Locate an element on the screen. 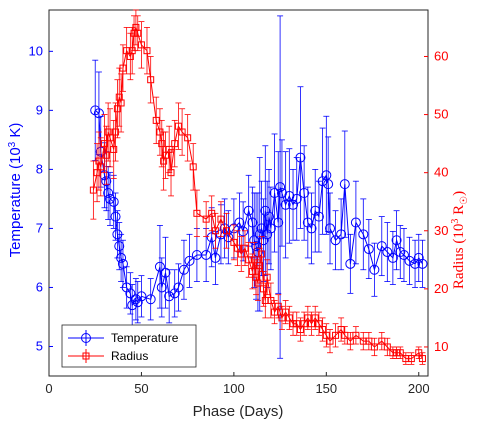  y-right-tick-label: 60 is located at coordinates (441, 55).